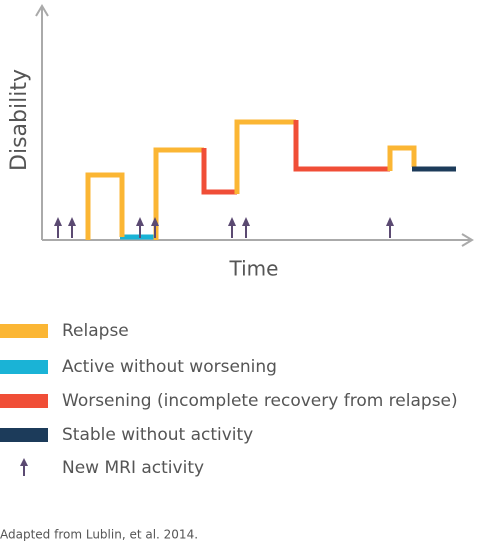 Image resolution: width=493 pixels, height=547 pixels. I want to click on legend-label: New MRI activity, so click(133, 468).